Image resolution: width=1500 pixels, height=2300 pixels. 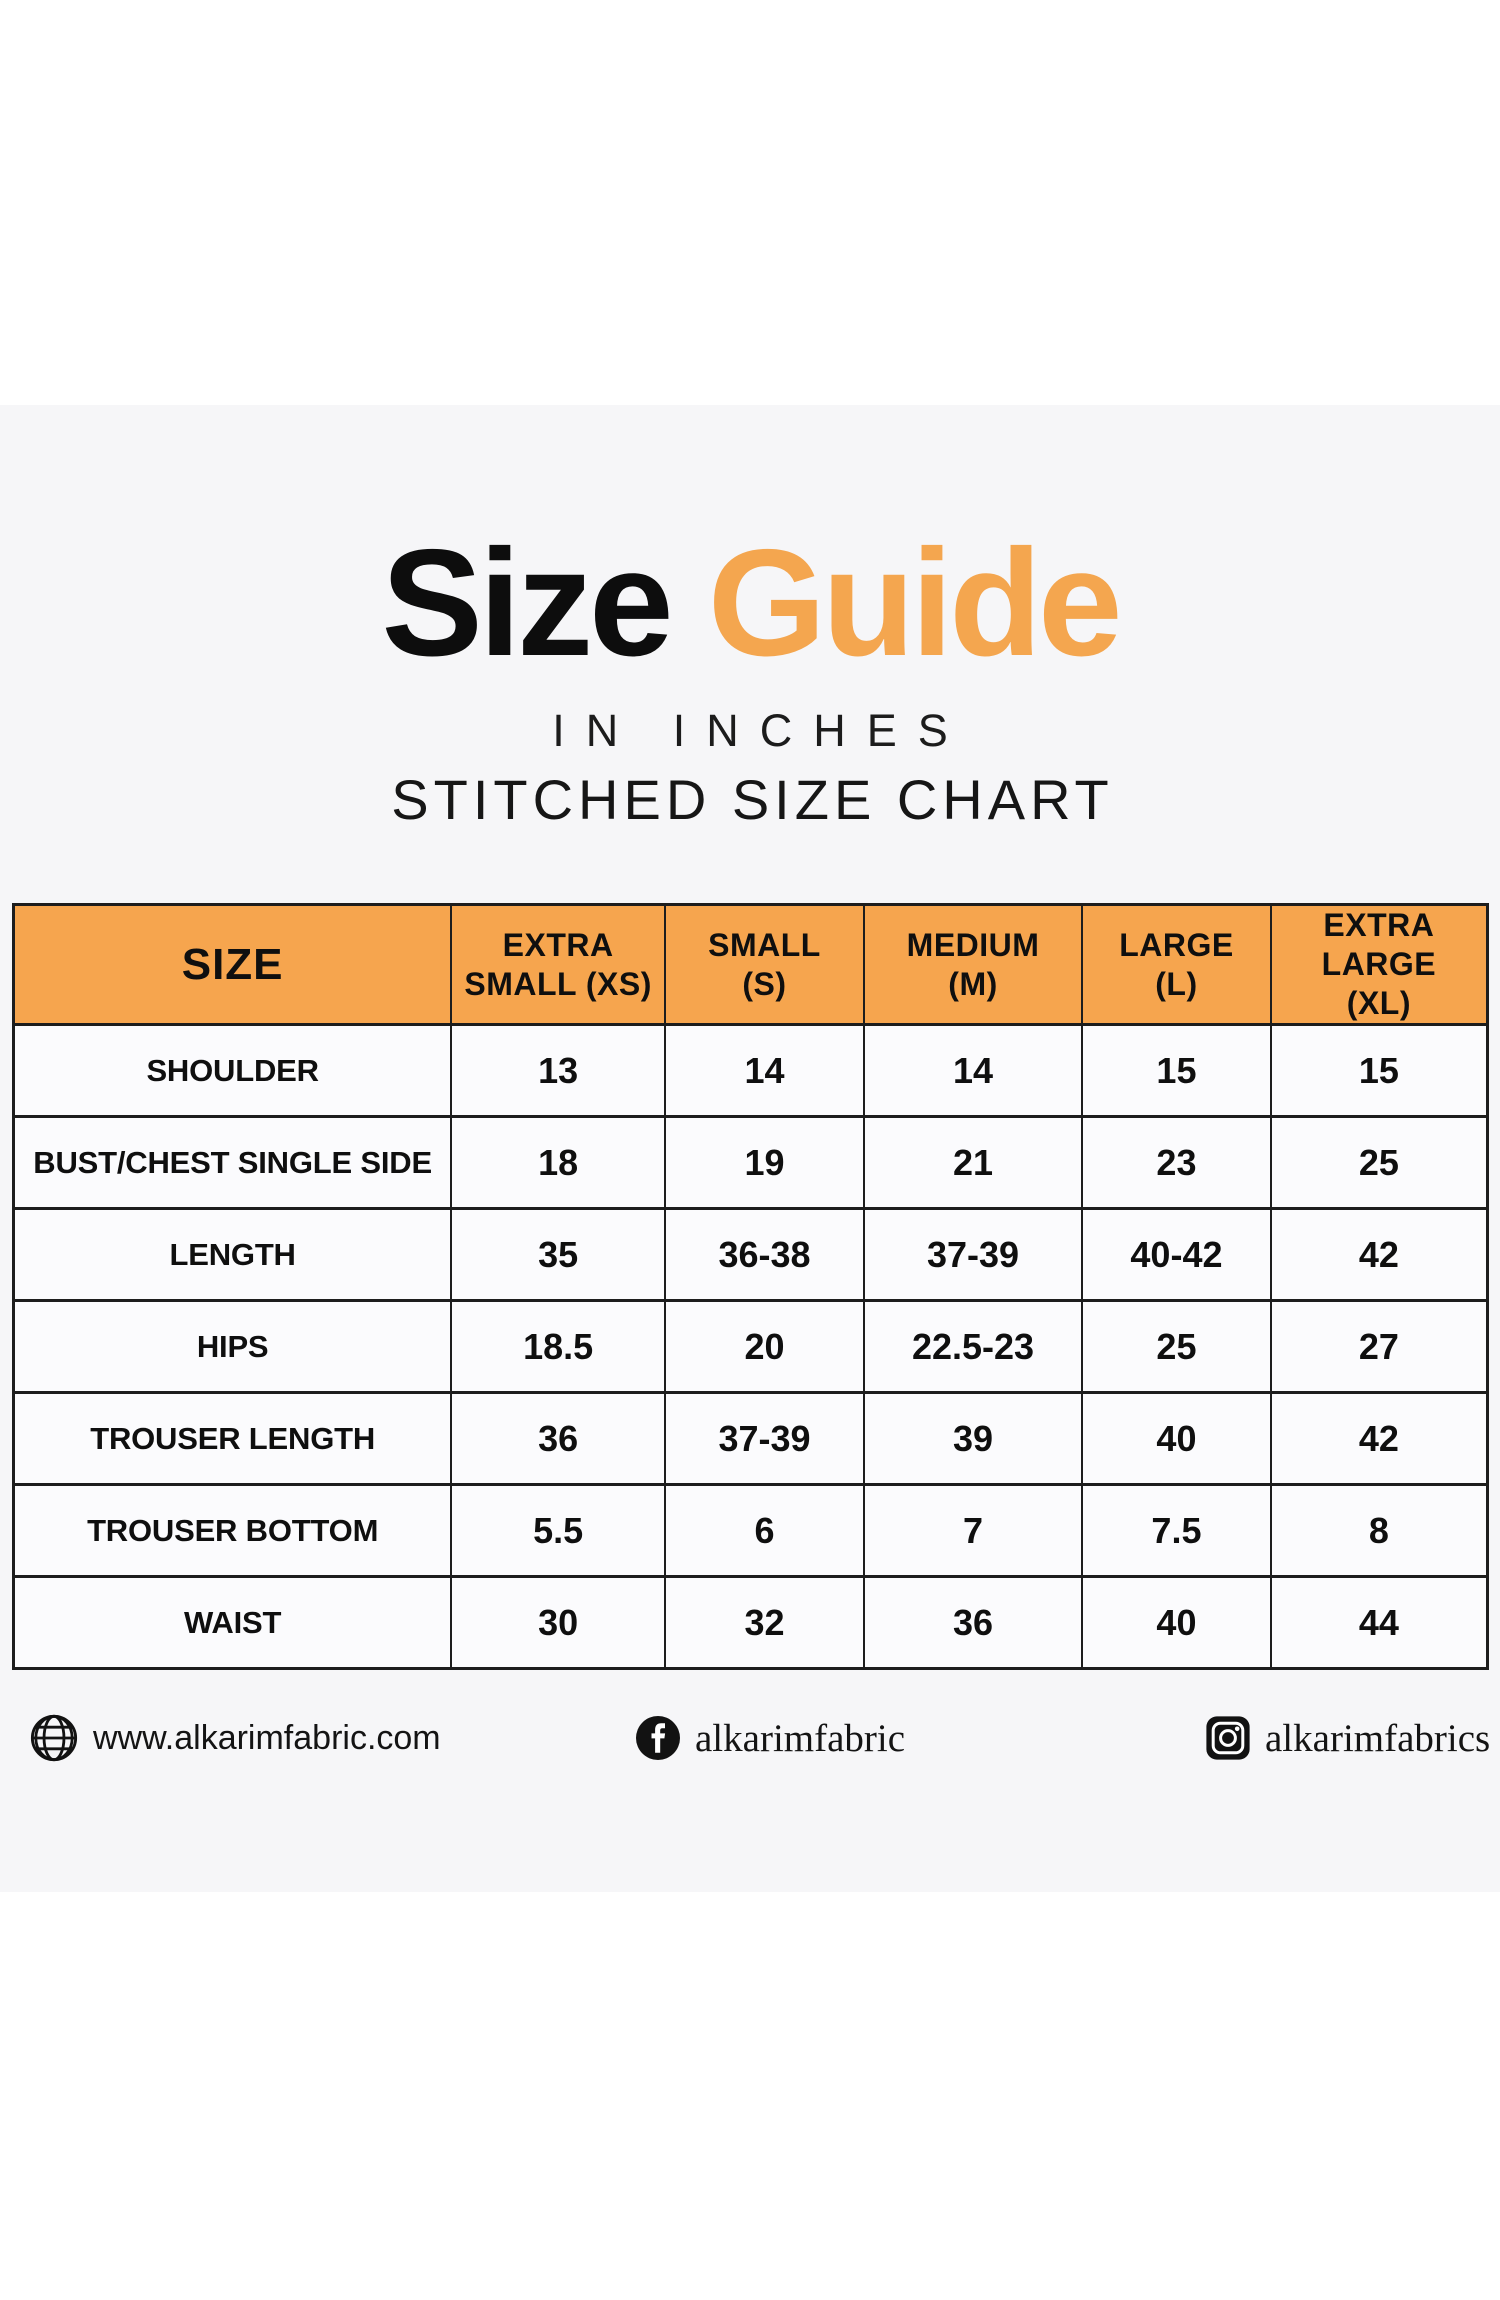 What do you see at coordinates (1379, 1531) in the screenshot?
I see `cell-value: 8` at bounding box center [1379, 1531].